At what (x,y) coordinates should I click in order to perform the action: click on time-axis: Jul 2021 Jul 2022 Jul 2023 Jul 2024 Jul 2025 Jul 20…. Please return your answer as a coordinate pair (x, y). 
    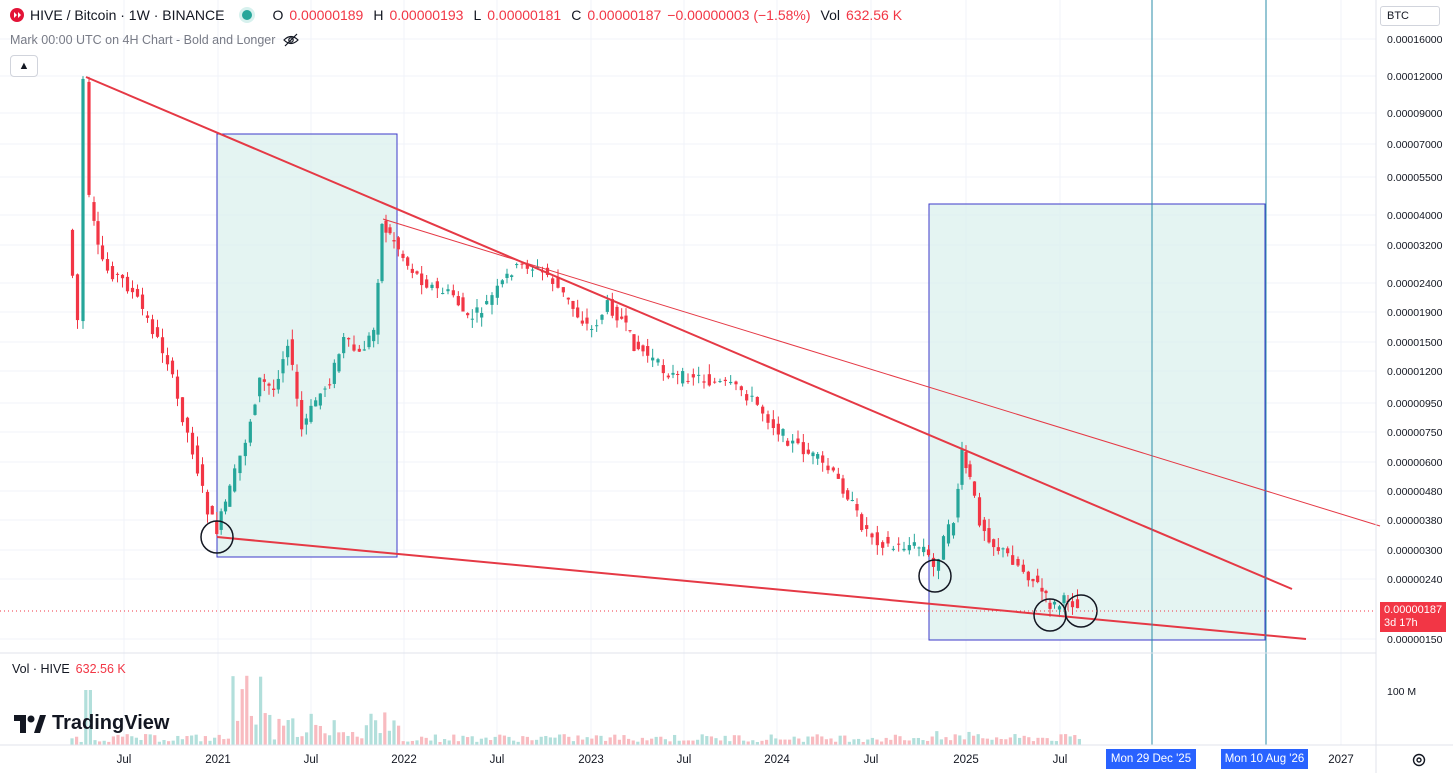
    Looking at the image, I should click on (735, 760).